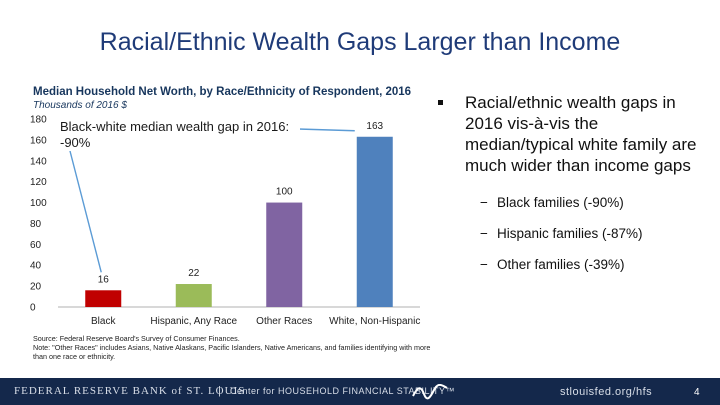 The width and height of the screenshot is (720, 405). Describe the element at coordinates (430, 392) in the screenshot. I see `hfs-swoosh-icon` at that location.